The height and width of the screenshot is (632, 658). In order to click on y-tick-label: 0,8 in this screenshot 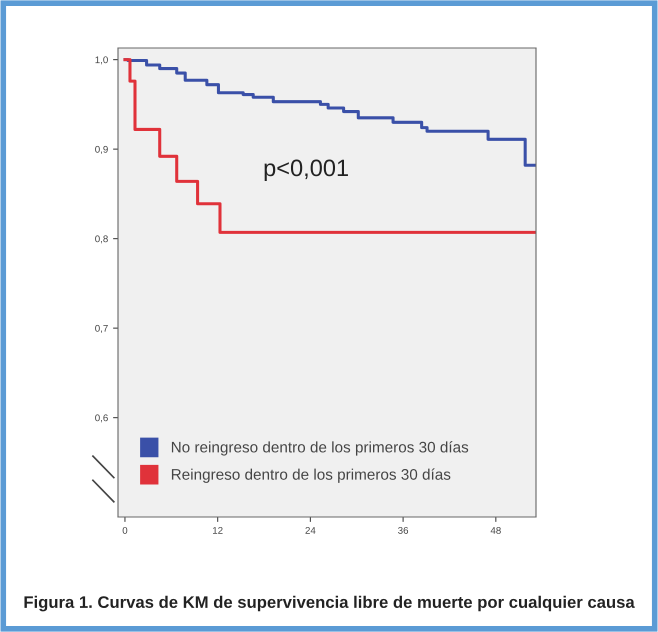, I will do `click(101, 239)`.